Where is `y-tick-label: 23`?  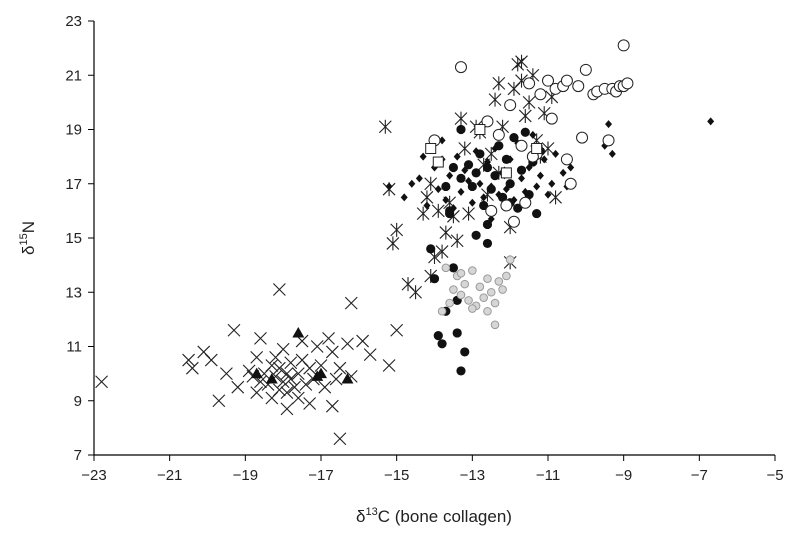
y-tick-label: 23 is located at coordinates (73, 21).